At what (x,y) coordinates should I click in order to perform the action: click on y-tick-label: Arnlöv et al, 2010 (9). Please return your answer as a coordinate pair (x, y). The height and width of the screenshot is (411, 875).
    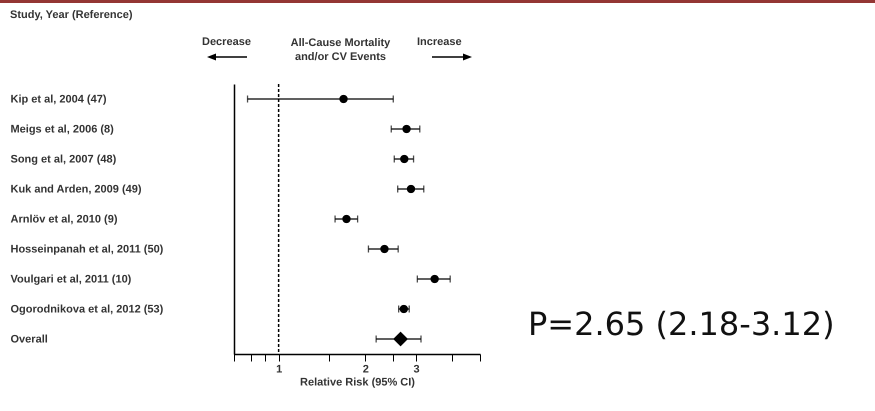
    Looking at the image, I should click on (64, 220).